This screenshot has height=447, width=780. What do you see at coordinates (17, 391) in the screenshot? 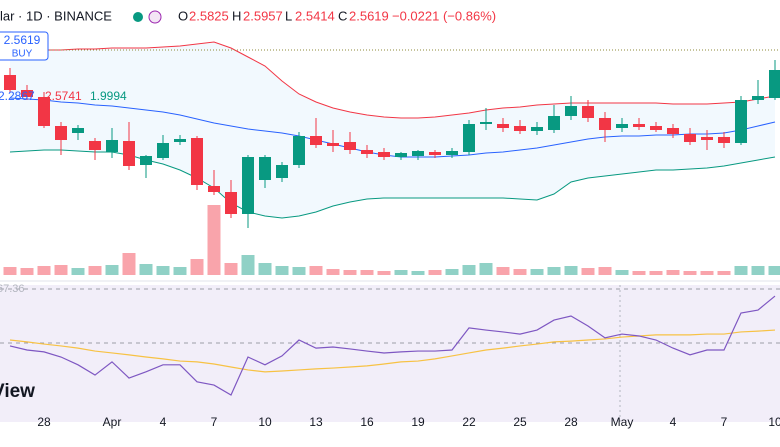
I see `watermark: View` at bounding box center [17, 391].